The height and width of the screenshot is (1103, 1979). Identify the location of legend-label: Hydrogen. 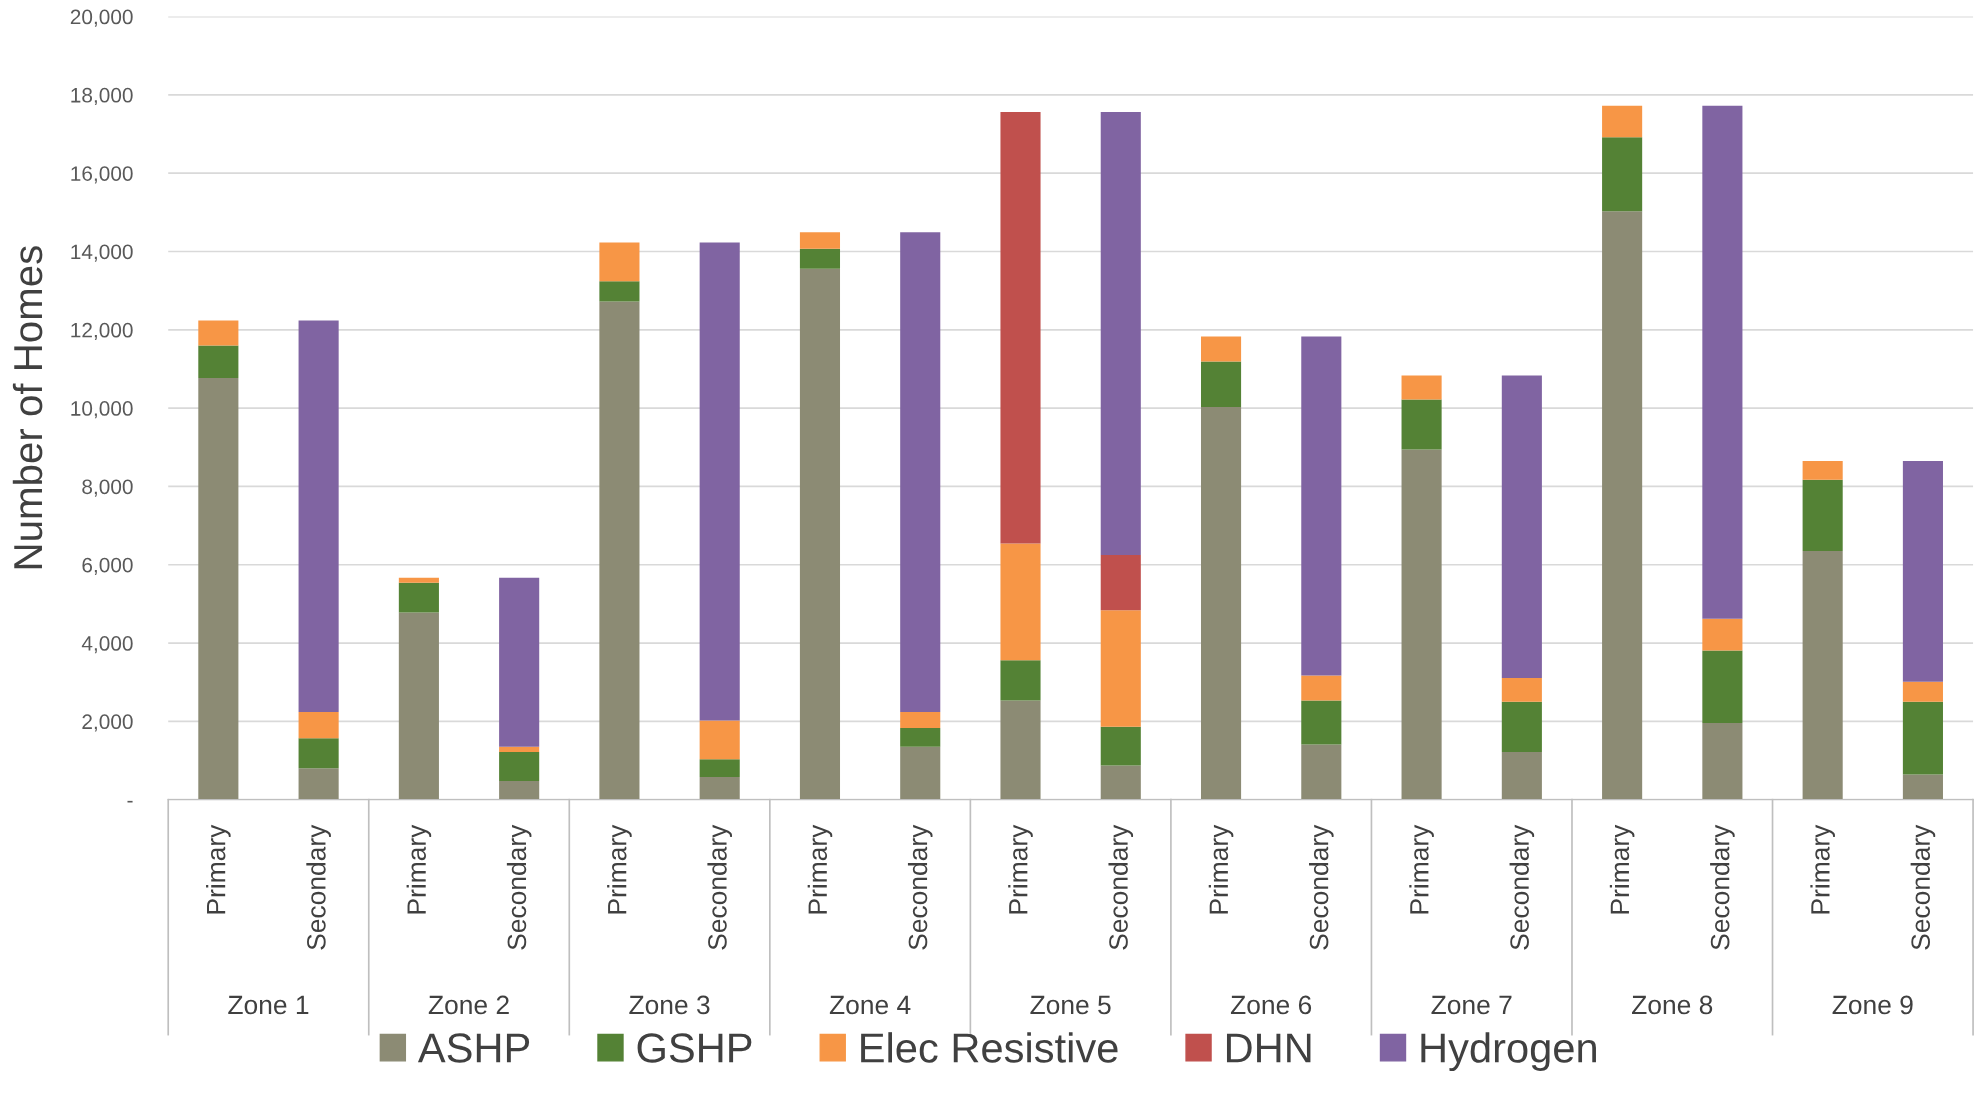
(1508, 1052).